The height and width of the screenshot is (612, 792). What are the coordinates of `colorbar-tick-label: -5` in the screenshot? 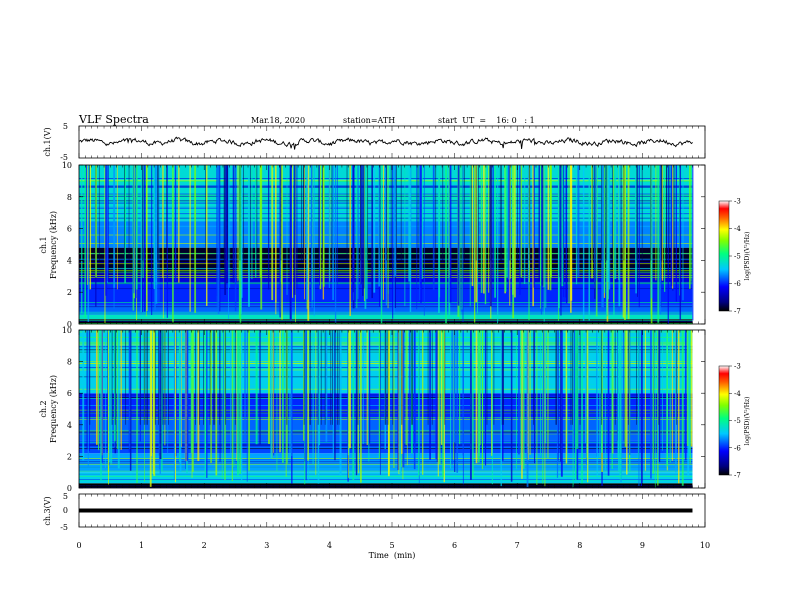 It's located at (737, 257).